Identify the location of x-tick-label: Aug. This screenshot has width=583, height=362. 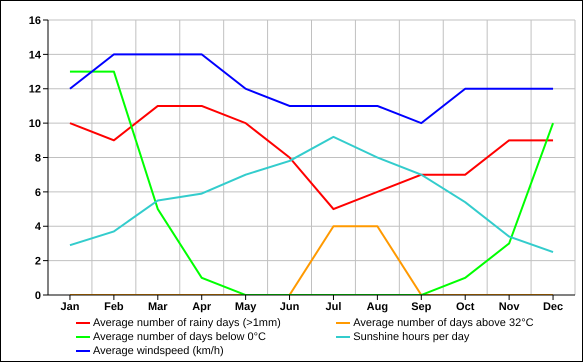
(377, 306).